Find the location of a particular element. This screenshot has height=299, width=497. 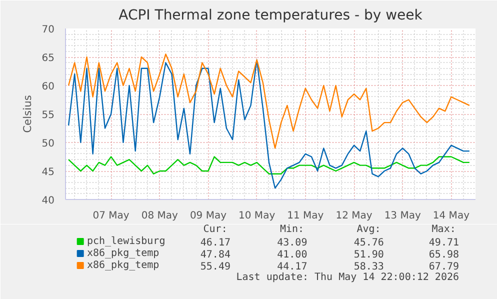

text: 41.00 is located at coordinates (292, 255).